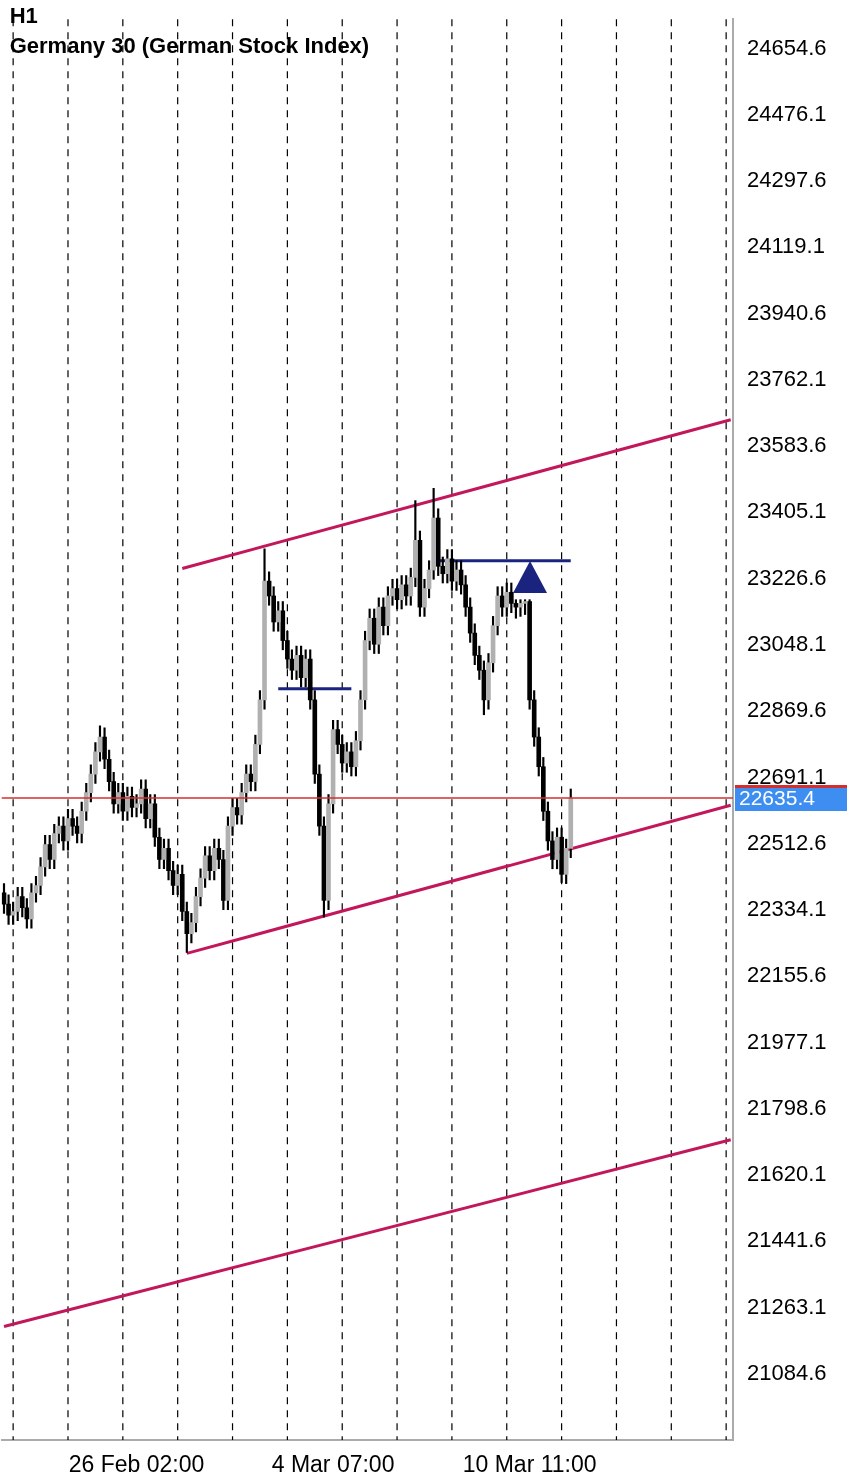  I want to click on y-tick-label: 22512.6, so click(787, 842).